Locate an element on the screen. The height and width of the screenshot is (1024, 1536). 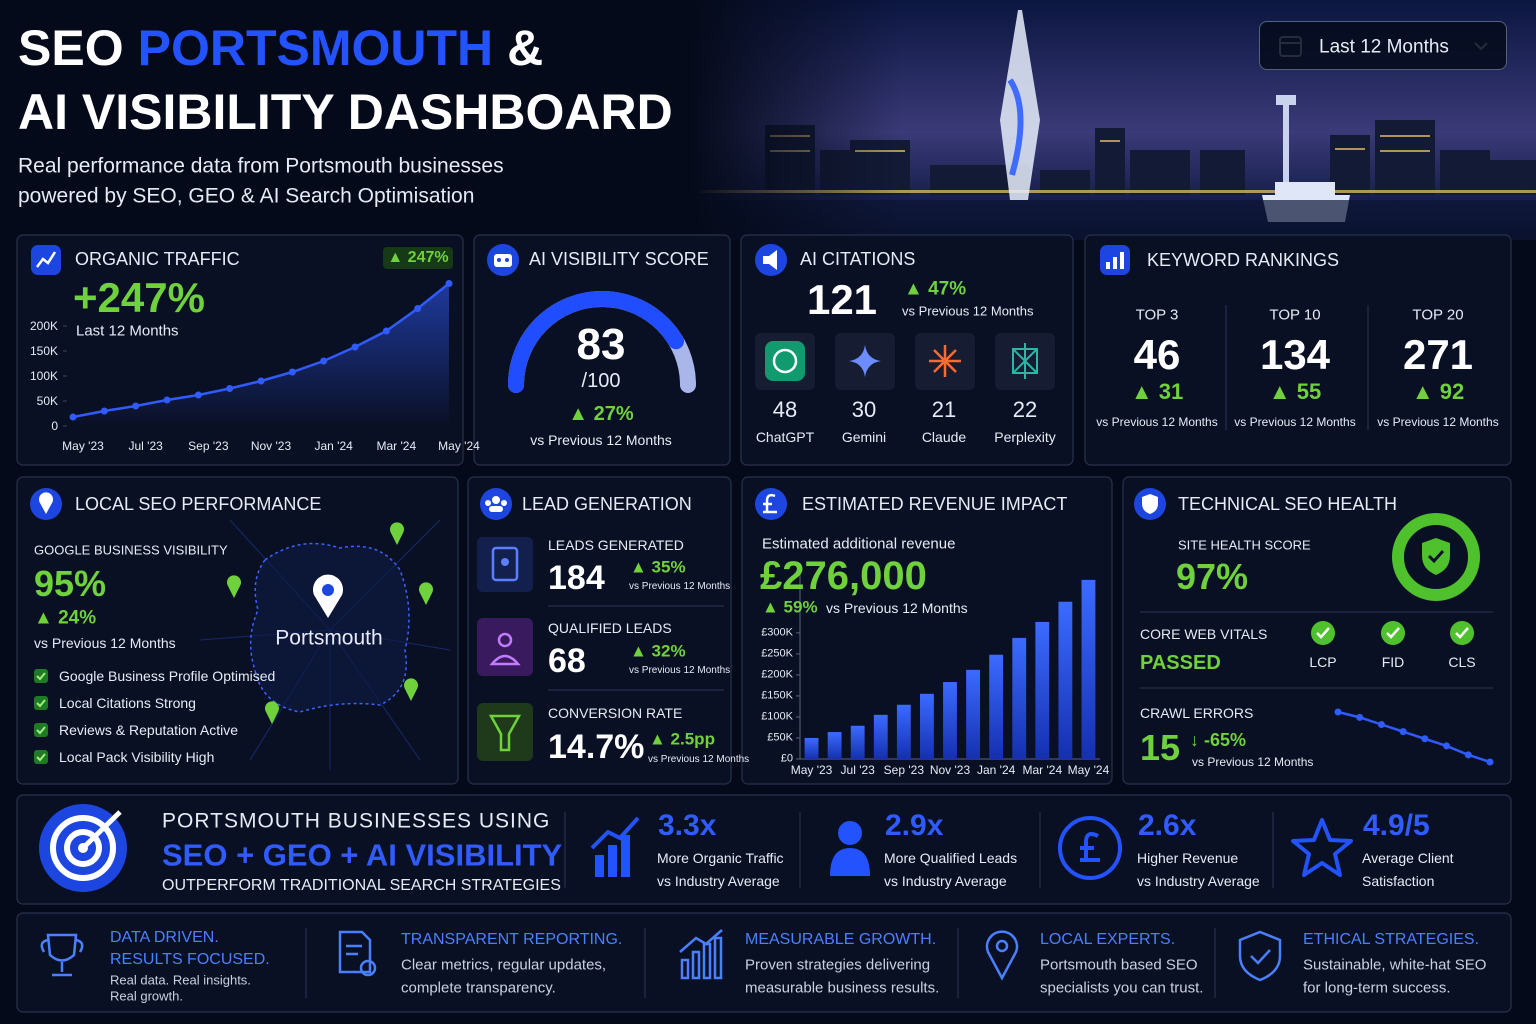
footer-items-0-title-0: DATA DRIVEN. is located at coordinates (164, 937).